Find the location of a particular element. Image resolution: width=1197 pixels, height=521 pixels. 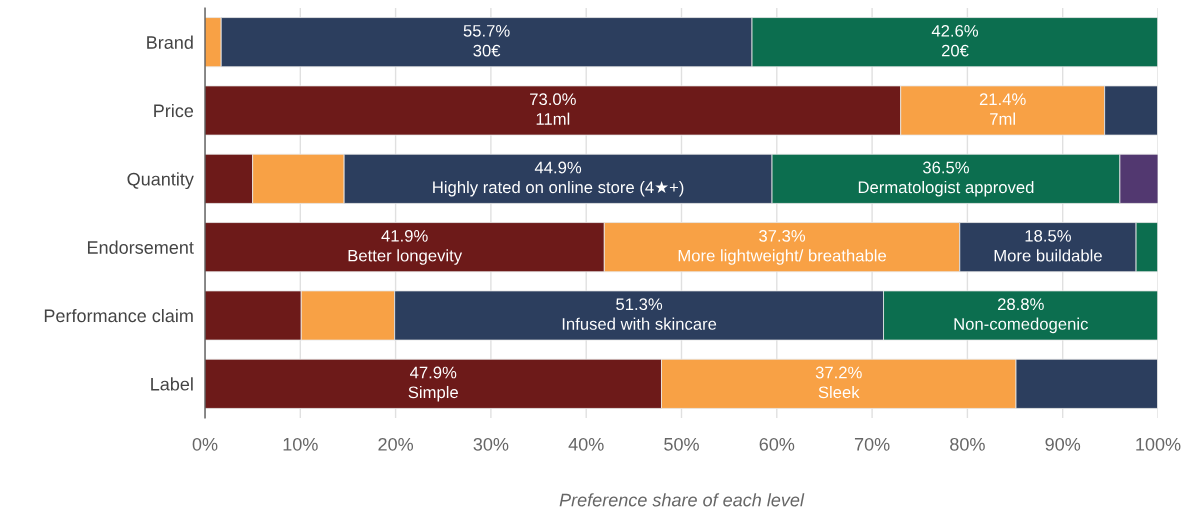

data-label: 37.2% Sleek is located at coordinates (838, 382).